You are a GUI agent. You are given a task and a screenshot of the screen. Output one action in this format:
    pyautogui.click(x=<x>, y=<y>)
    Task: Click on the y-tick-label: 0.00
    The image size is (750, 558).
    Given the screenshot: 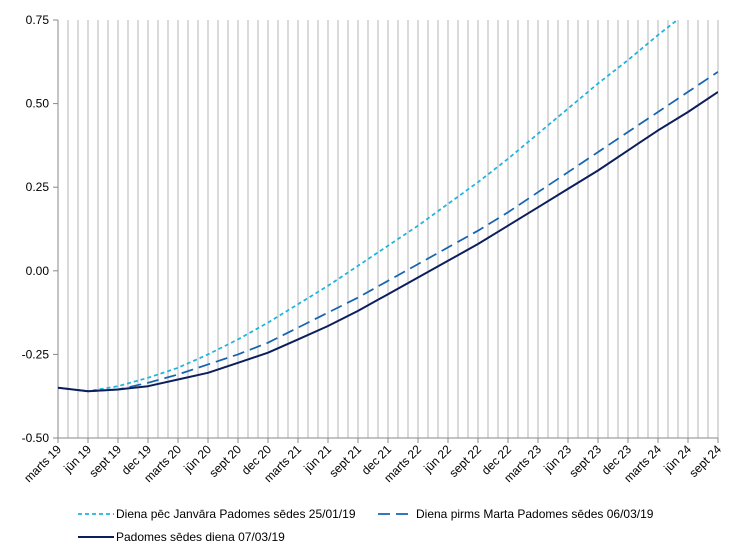 What is the action you would take?
    pyautogui.click(x=38, y=271)
    